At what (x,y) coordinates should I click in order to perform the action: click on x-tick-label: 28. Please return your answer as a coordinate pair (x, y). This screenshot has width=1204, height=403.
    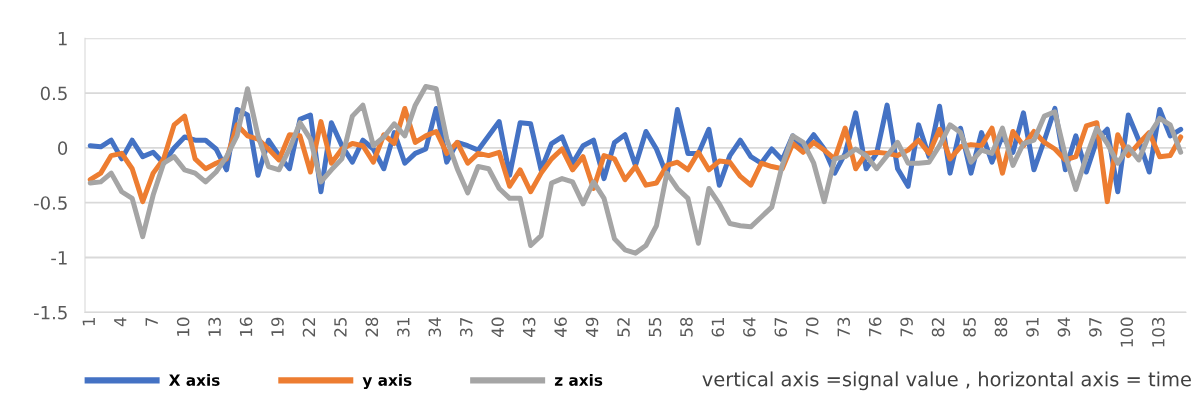
    Looking at the image, I should click on (372, 327).